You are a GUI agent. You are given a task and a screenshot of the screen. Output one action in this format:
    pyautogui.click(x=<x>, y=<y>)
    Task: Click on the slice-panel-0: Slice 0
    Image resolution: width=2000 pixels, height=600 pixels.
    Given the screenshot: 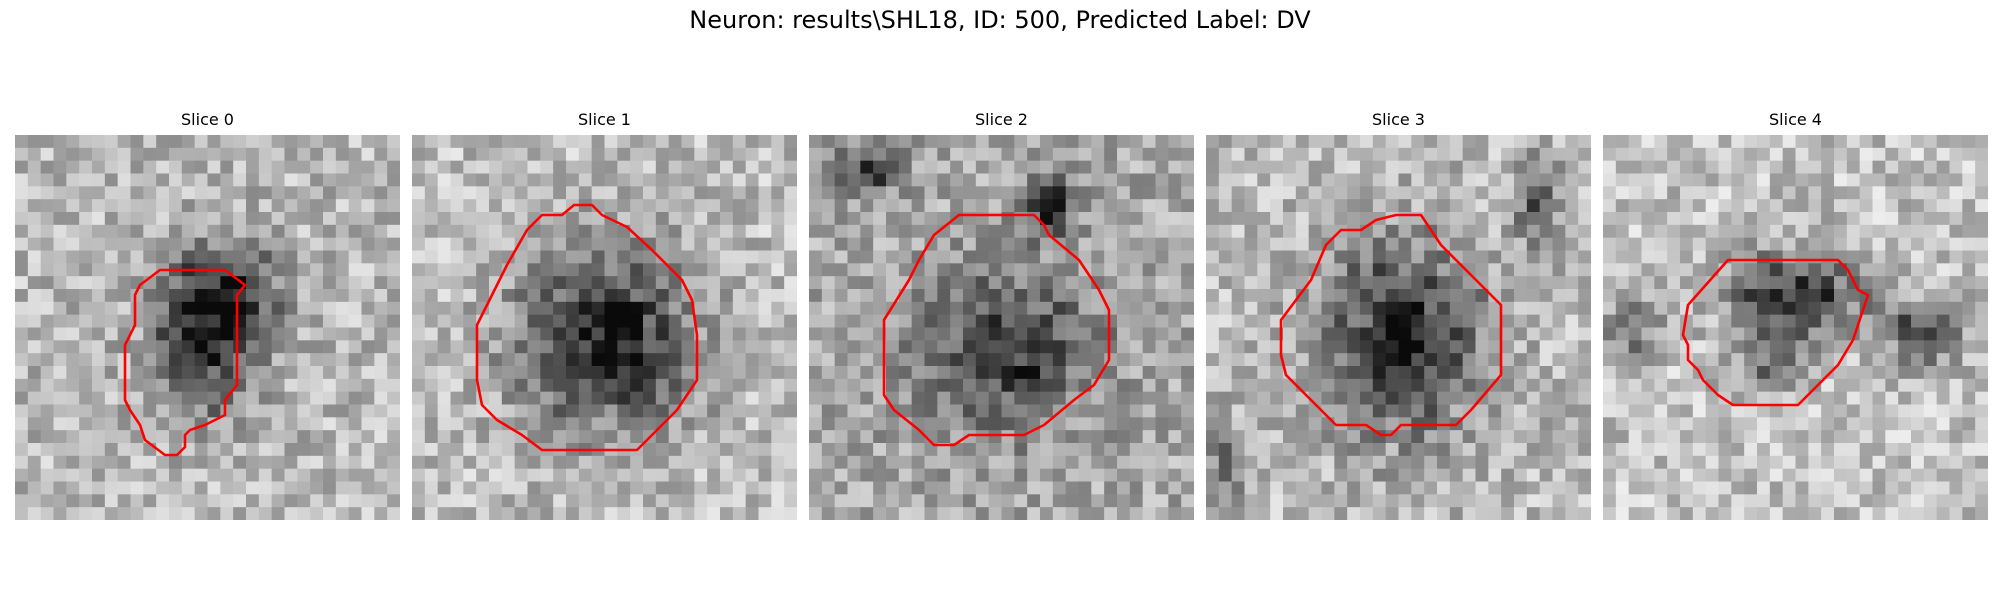 What is the action you would take?
    pyautogui.click(x=207, y=315)
    